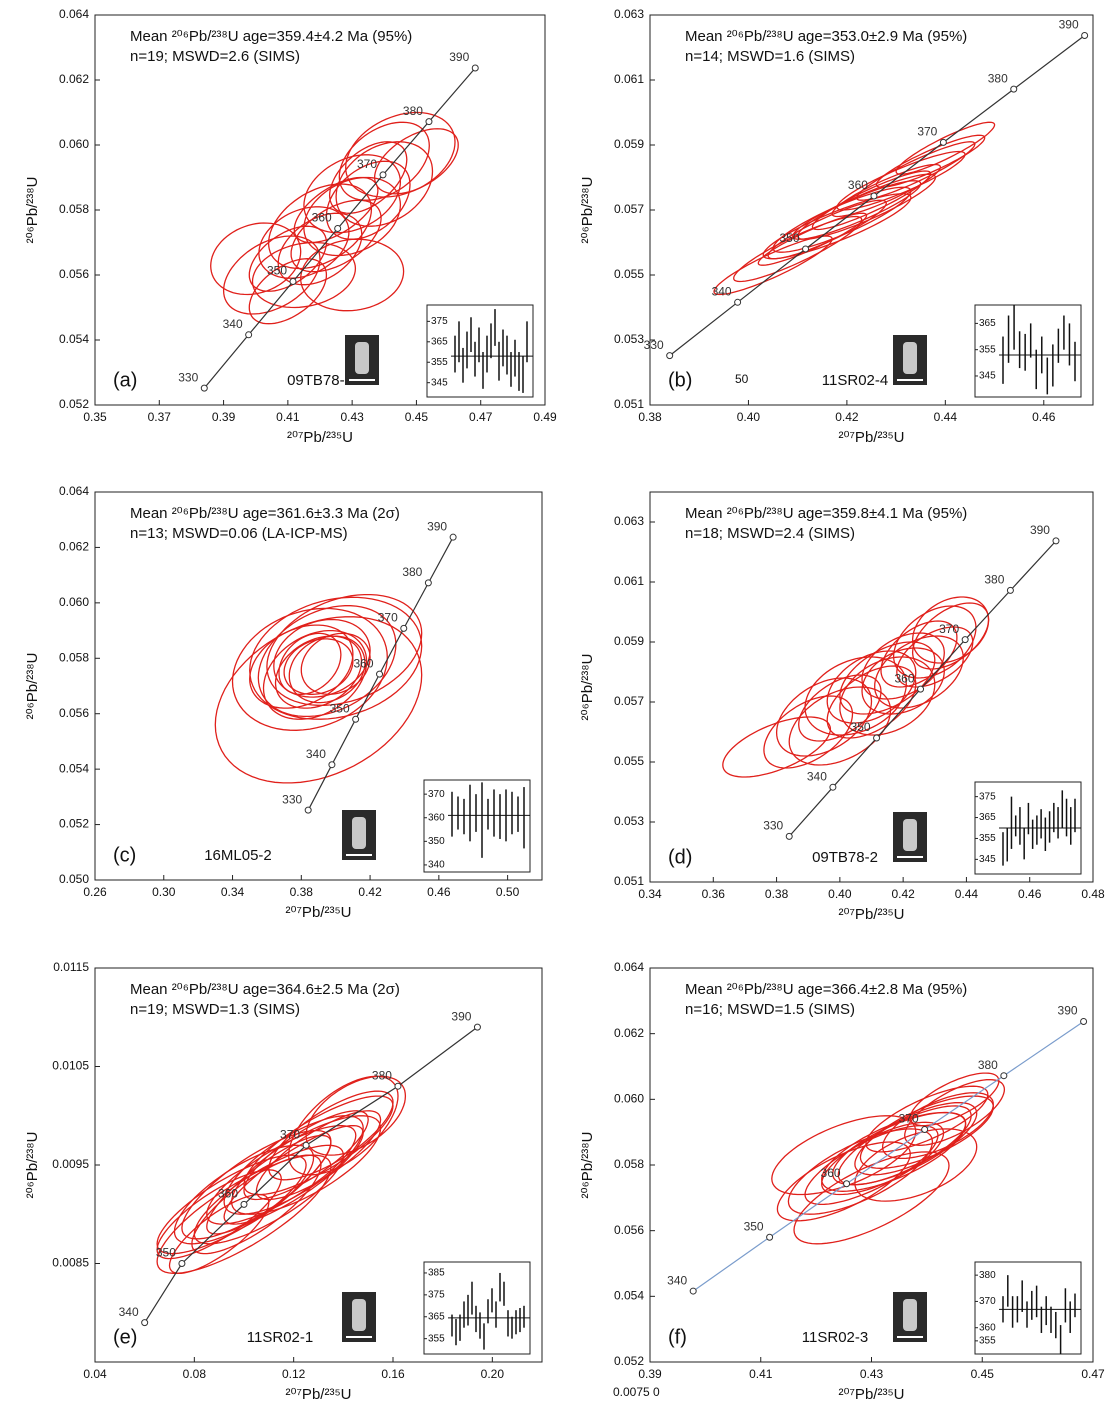  Describe the element at coordinates (436, 1273) in the screenshot. I see `inset-tick-label: 385` at that location.